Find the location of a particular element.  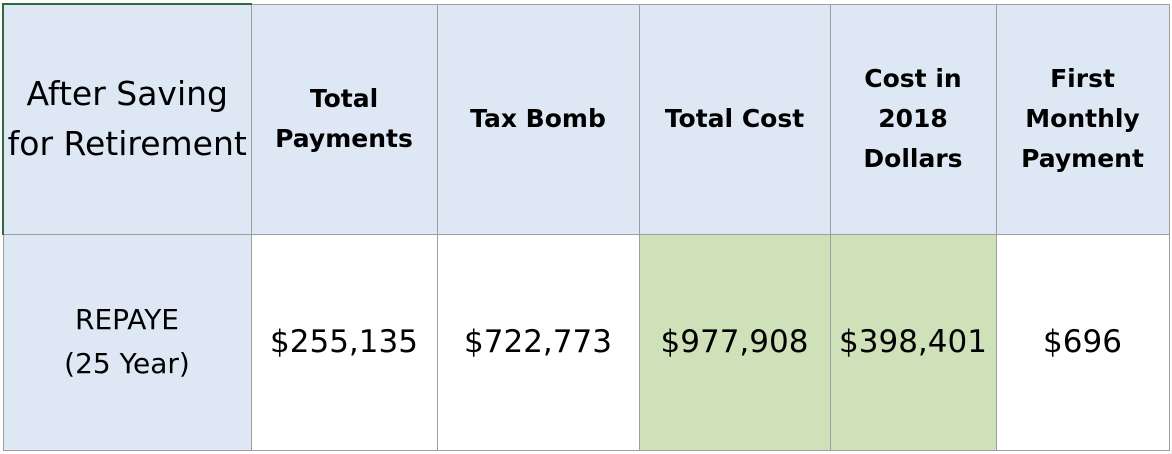

row-label-line: (25 Year) is located at coordinates (127, 363).